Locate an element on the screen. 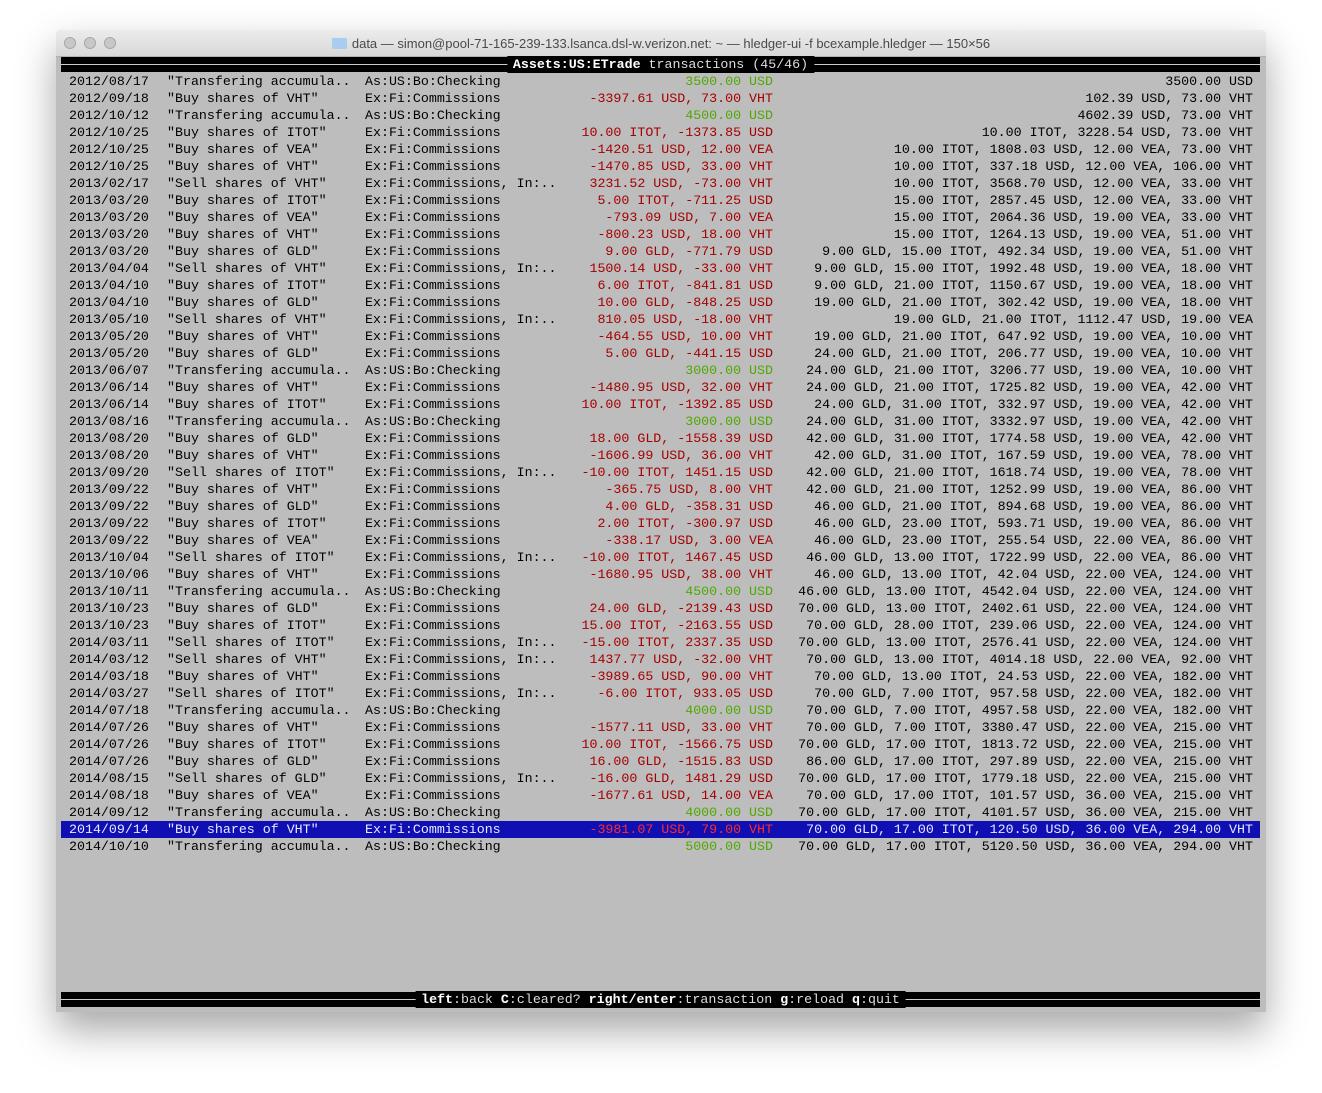 The width and height of the screenshot is (1322, 1093). date-cell: 2013/06/07 is located at coordinates (109, 370).